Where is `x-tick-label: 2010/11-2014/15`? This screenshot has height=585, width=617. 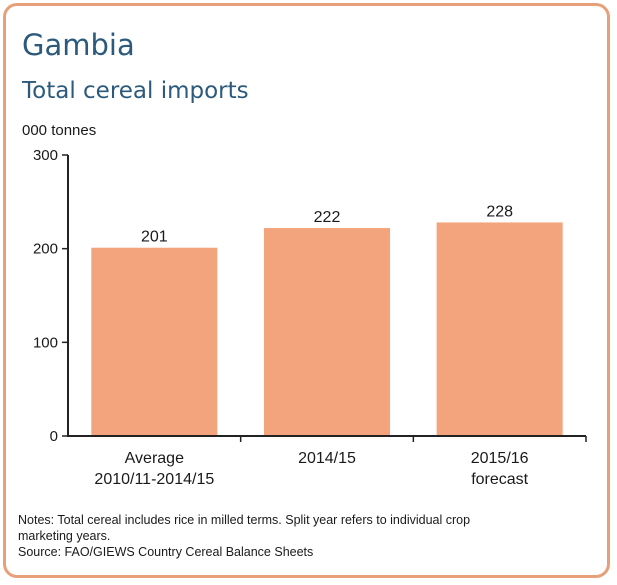 x-tick-label: 2010/11-2014/15 is located at coordinates (154, 479).